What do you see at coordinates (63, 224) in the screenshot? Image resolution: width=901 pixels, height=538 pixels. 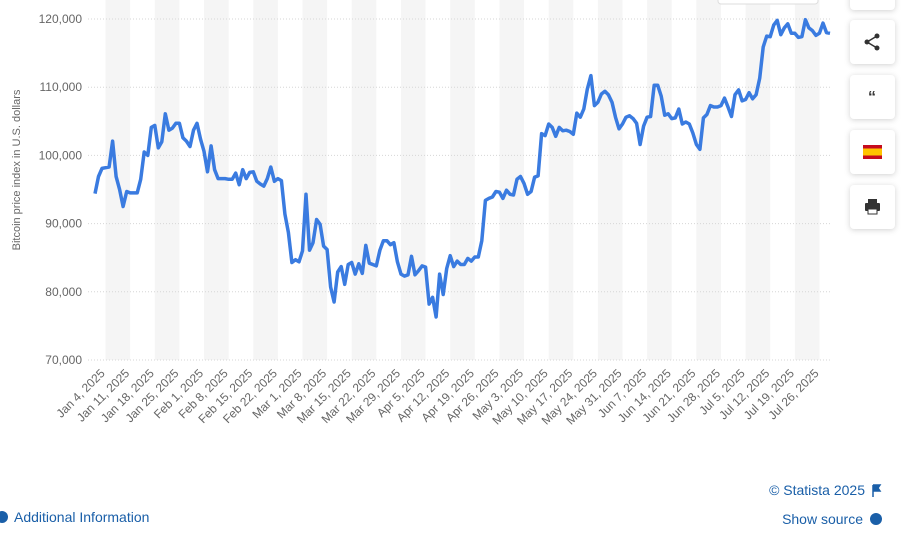 I see `y-tick-label: 90,000` at bounding box center [63, 224].